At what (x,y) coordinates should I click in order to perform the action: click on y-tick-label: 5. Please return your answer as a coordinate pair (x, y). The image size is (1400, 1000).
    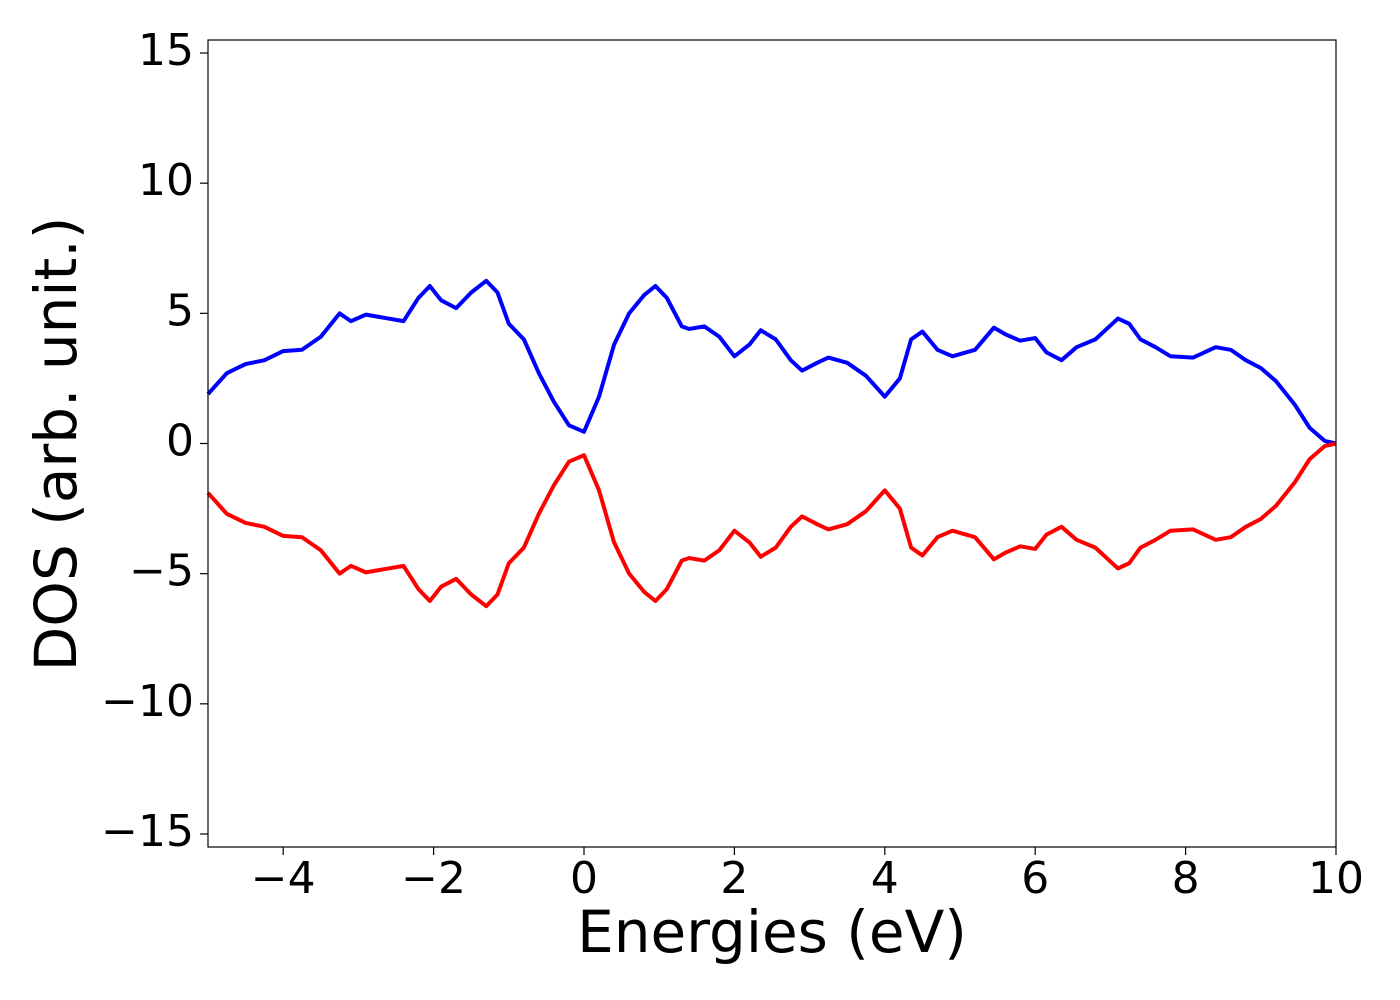
    Looking at the image, I should click on (180, 310).